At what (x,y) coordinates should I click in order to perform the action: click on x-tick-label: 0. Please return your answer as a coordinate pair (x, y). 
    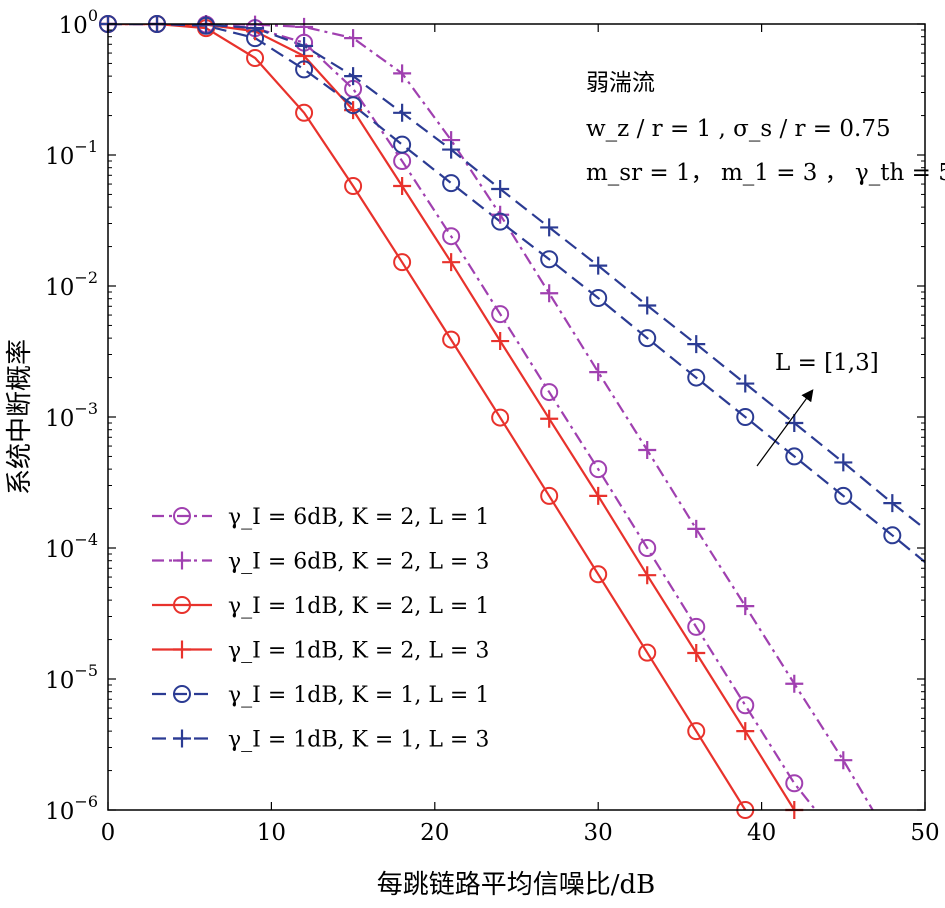
    Looking at the image, I should click on (108, 833).